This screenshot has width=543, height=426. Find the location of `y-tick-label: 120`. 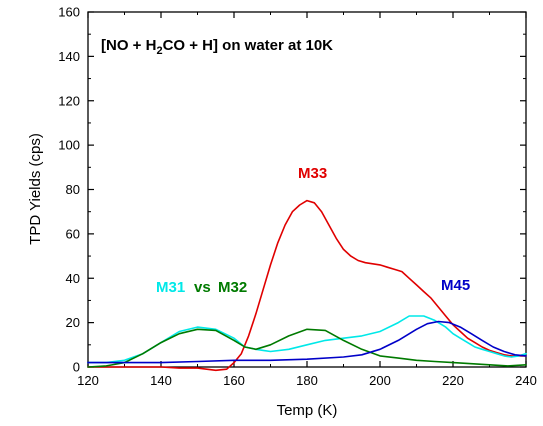

y-tick-label: 120 is located at coordinates (69, 100).